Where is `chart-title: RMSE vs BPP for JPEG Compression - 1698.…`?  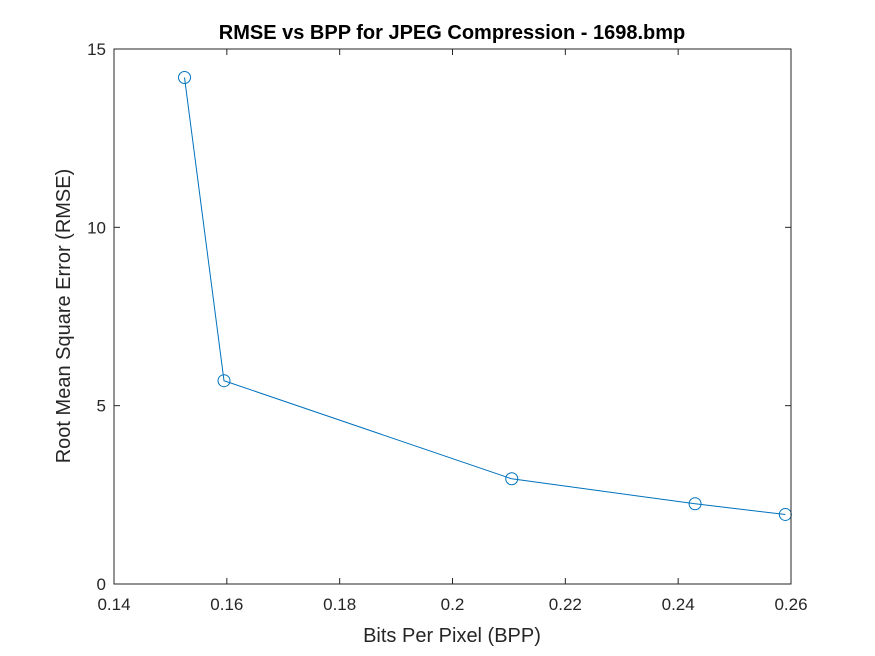 chart-title: RMSE vs BPP for JPEG Compression - 1698.… is located at coordinates (452, 33).